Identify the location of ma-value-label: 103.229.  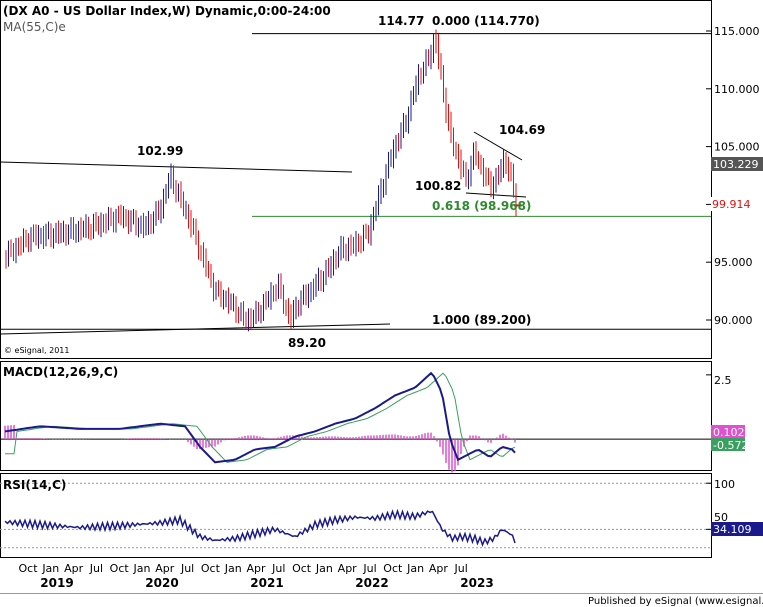
(736, 164).